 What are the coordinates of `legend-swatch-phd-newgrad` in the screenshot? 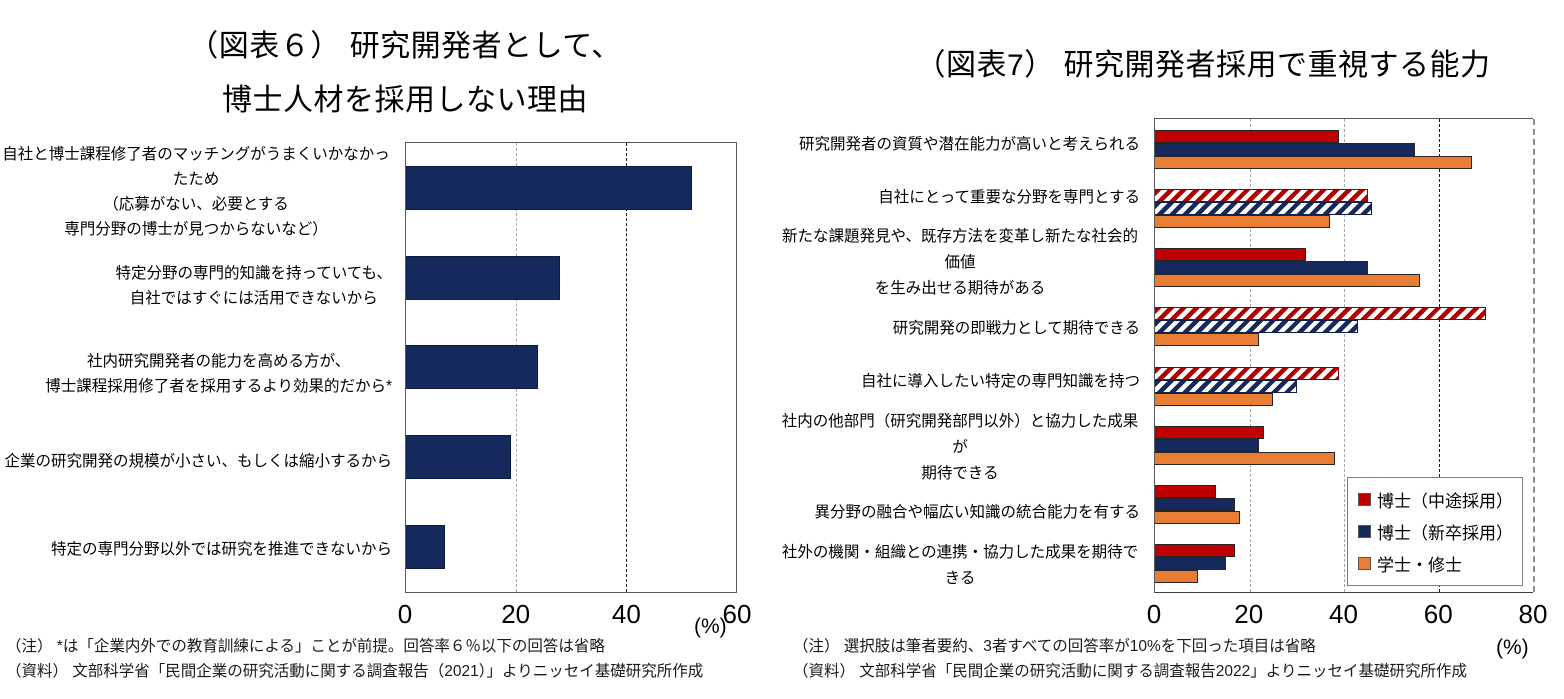 It's located at (1364, 531).